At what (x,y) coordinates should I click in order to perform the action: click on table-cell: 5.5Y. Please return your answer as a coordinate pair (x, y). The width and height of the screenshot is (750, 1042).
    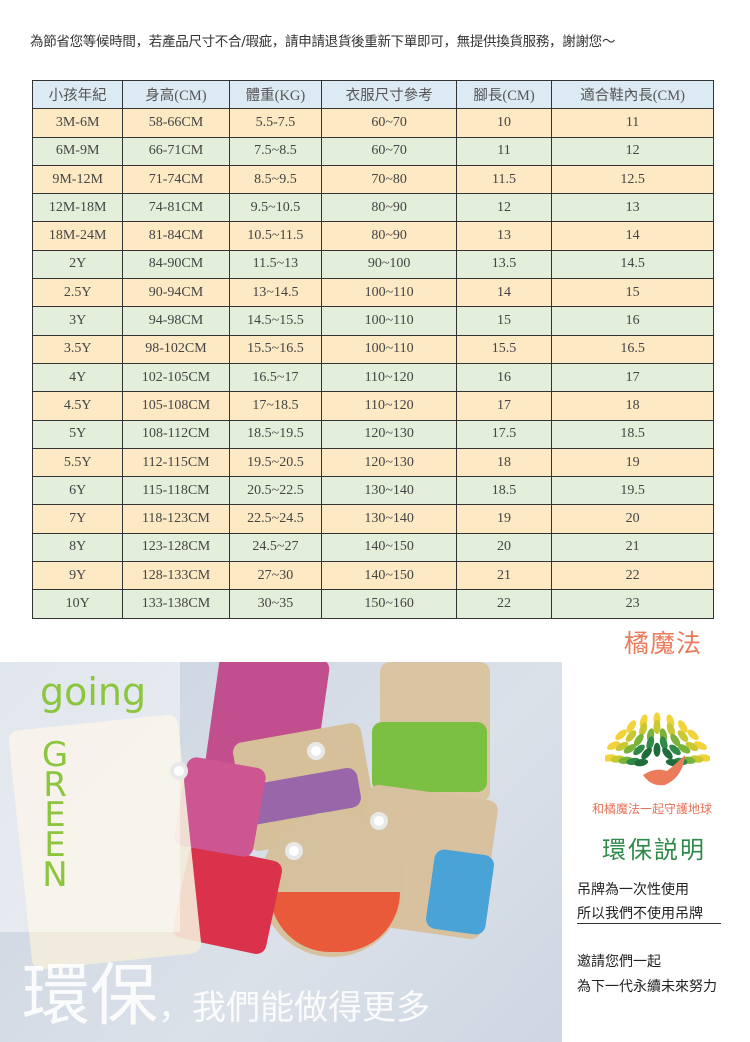
    Looking at the image, I should click on (77, 462).